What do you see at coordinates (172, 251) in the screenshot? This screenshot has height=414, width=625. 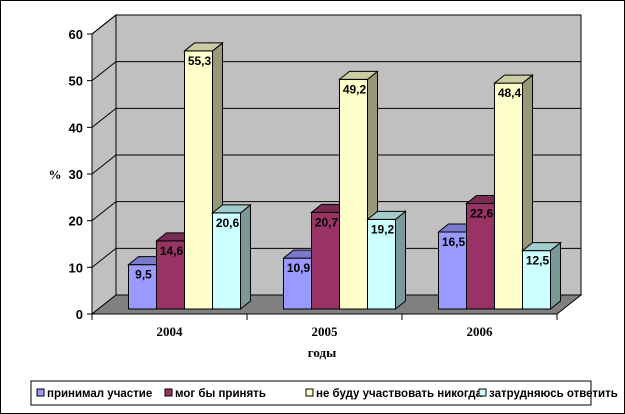 I see `data-label: 14,6` at bounding box center [172, 251].